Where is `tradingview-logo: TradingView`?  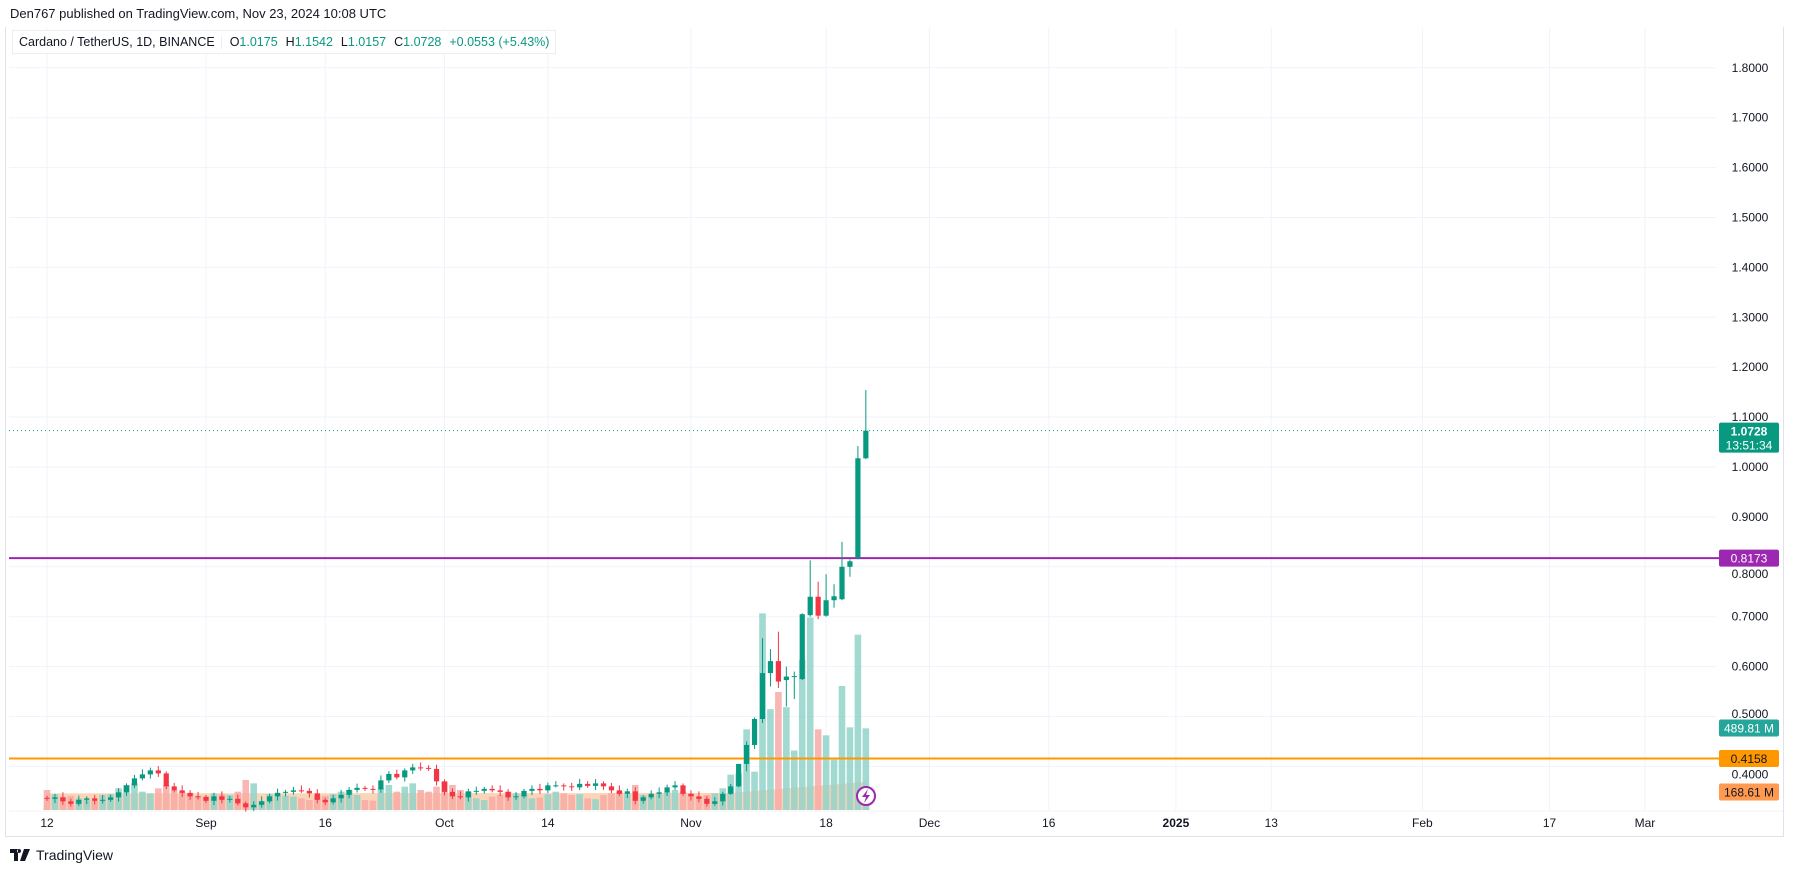 tradingview-logo: TradingView is located at coordinates (61, 855).